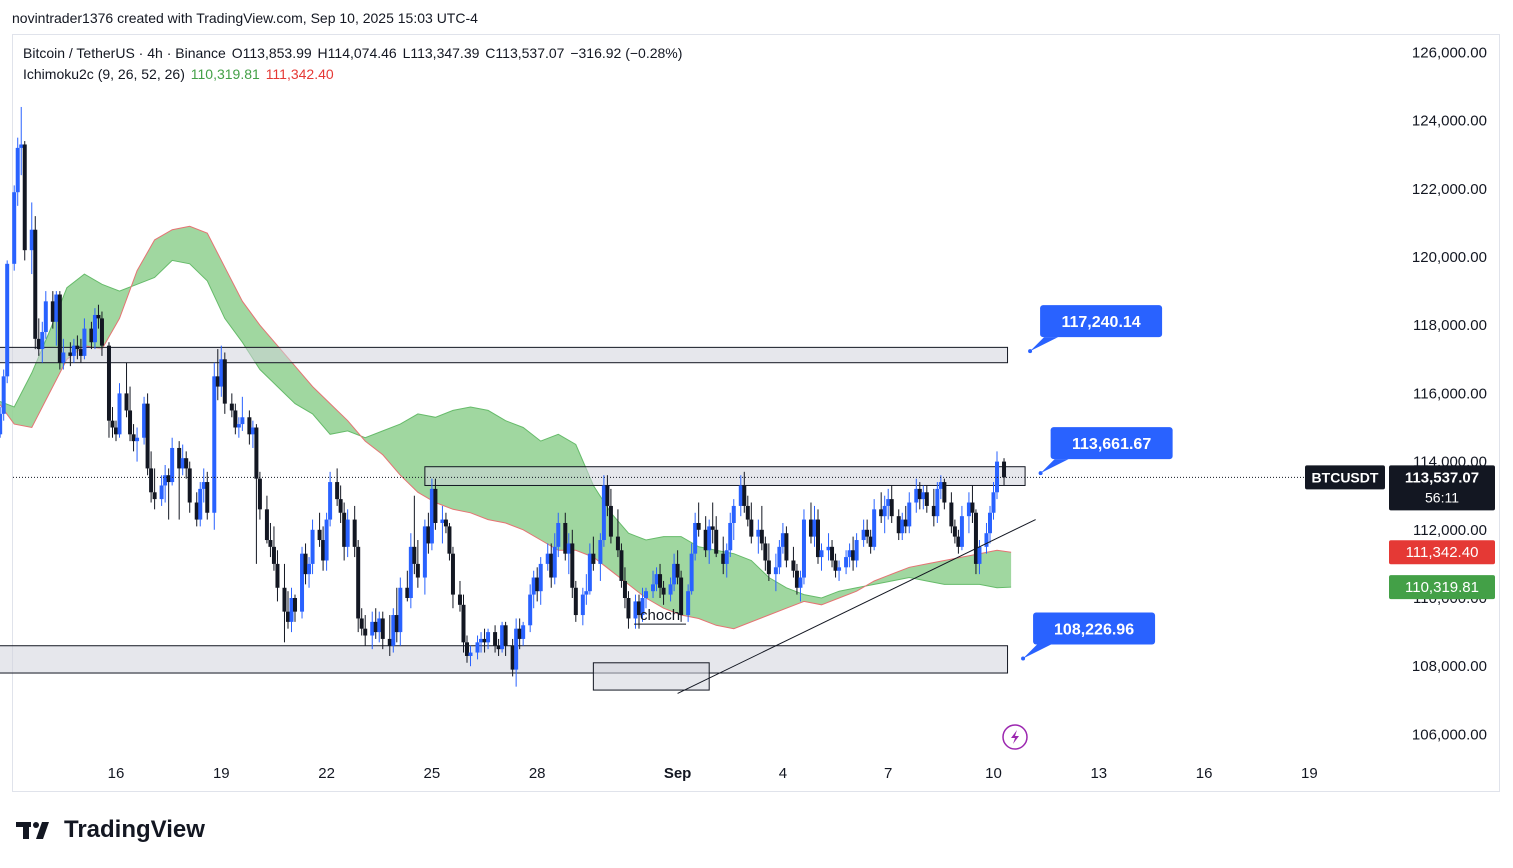 This screenshot has height=868, width=1513. Describe the element at coordinates (124, 53) in the screenshot. I see `symbol-name: Bitcoin / TetherUS · 4h · Binance` at that location.